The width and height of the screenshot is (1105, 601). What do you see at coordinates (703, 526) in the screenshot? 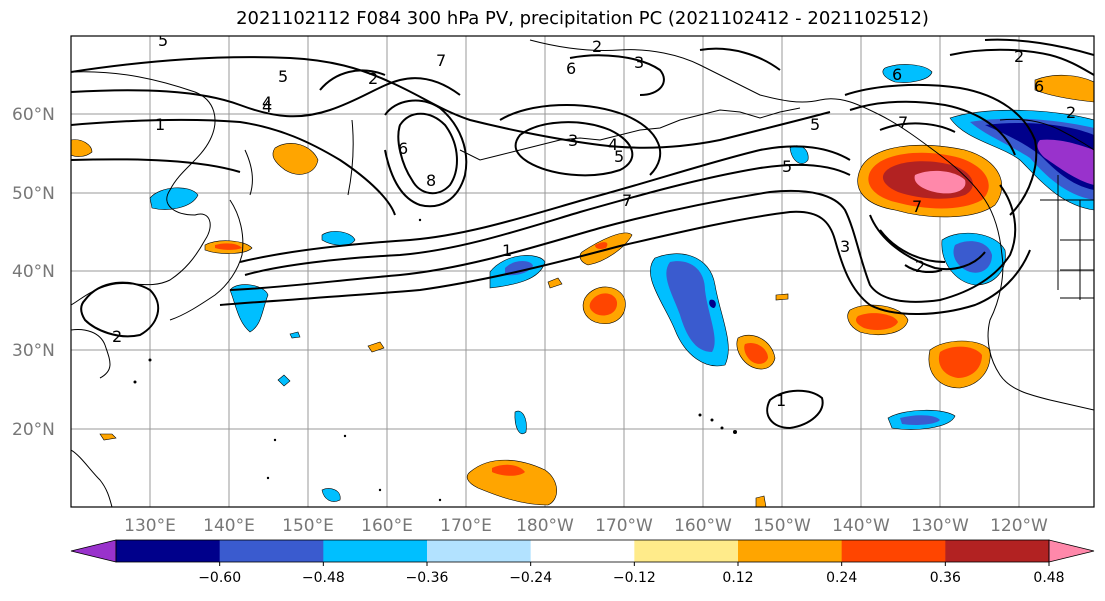
I see `lon-label: 160°W` at bounding box center [703, 526].